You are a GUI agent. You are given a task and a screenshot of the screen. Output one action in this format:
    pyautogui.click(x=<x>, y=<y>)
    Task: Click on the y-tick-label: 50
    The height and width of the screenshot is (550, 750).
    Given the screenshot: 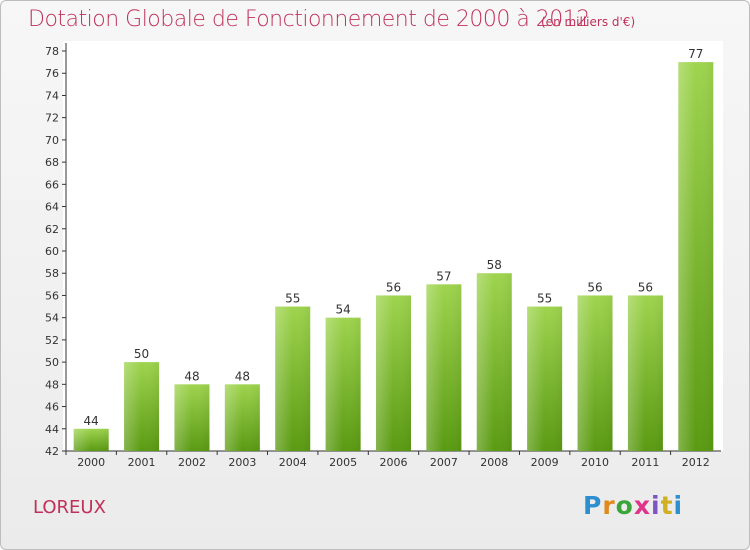 What is the action you would take?
    pyautogui.click(x=52, y=362)
    